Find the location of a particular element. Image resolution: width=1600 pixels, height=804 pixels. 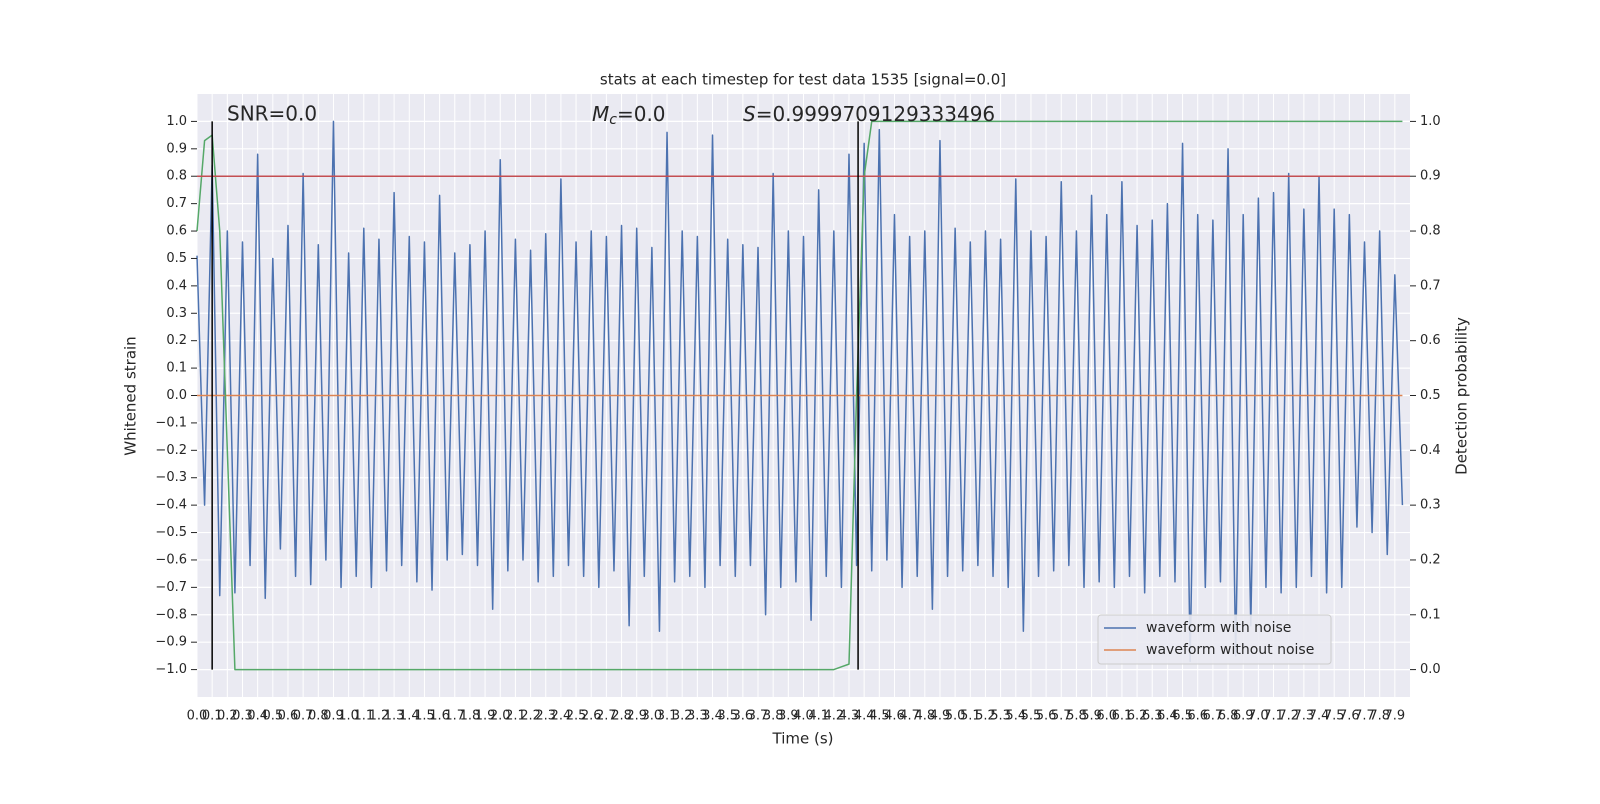

annotation-value: =0.0 is located at coordinates (641, 114).